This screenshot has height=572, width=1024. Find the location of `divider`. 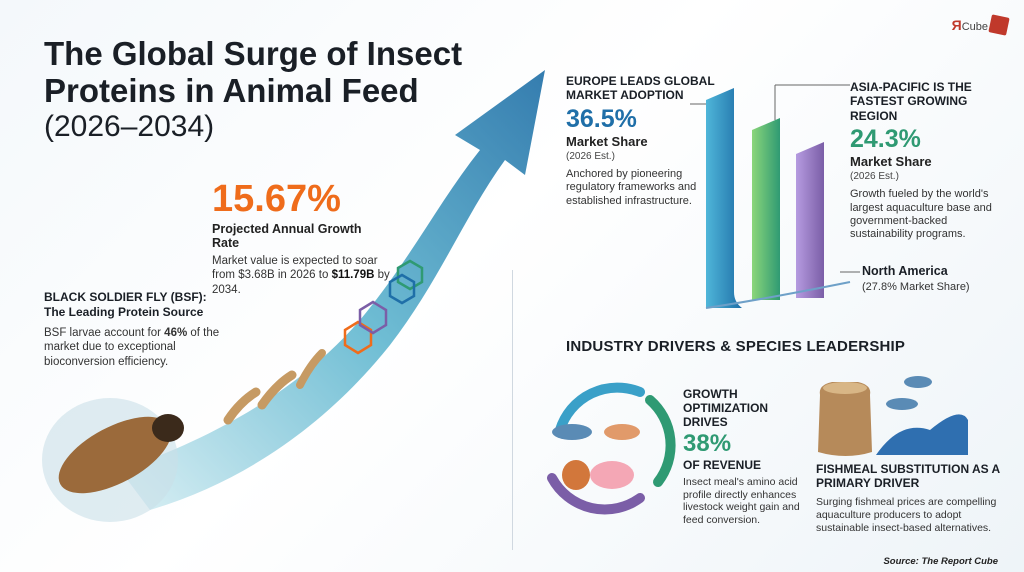

divider is located at coordinates (512, 410).